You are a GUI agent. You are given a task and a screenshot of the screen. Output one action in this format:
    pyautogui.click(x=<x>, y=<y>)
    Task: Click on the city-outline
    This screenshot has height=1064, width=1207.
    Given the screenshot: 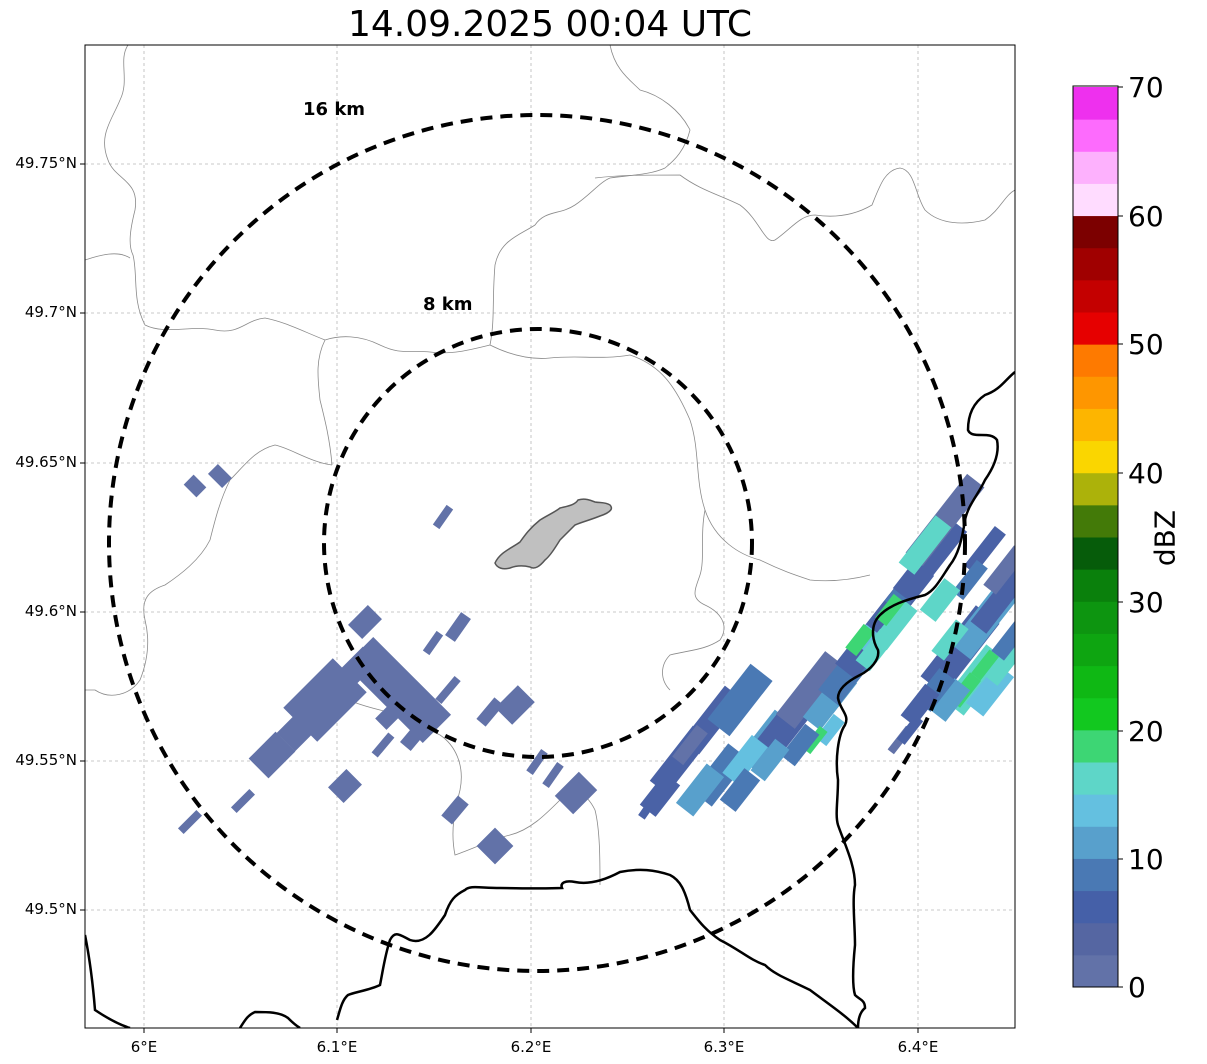 What is the action you would take?
    pyautogui.click(x=553, y=534)
    